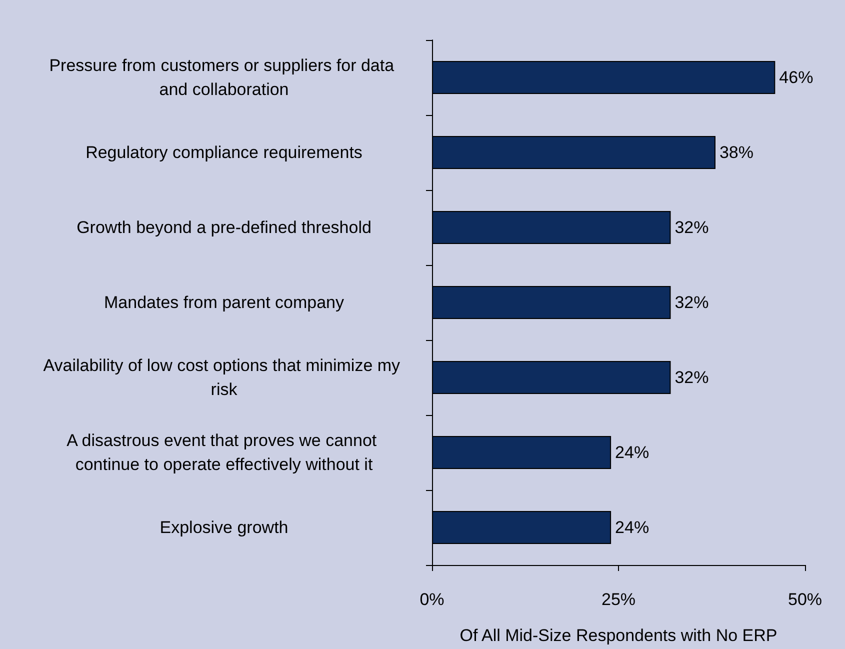 The image size is (845, 649). Describe the element at coordinates (618, 599) in the screenshot. I see `x-tick-label: 25%` at that location.